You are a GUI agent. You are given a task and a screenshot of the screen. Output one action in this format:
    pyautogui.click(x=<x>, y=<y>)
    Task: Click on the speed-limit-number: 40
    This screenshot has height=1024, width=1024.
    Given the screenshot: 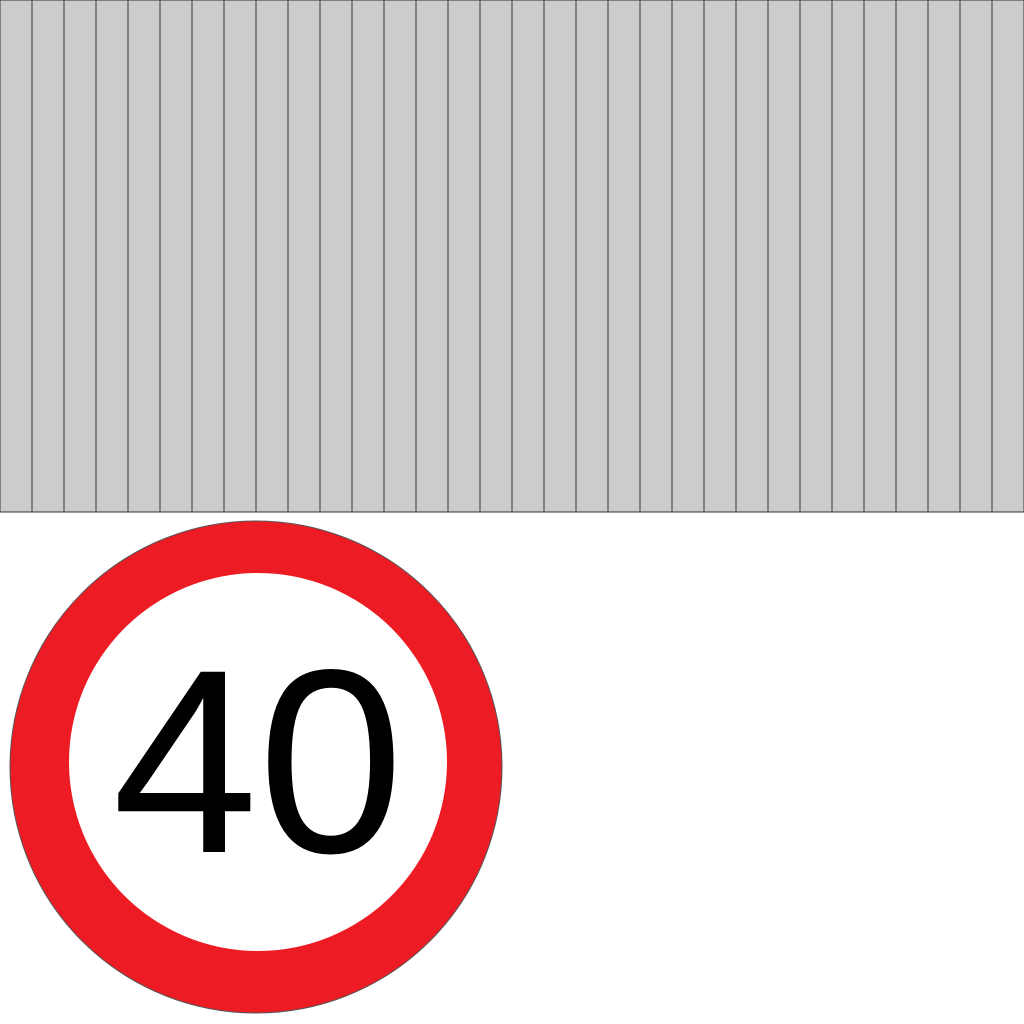 What is the action you would take?
    pyautogui.click(x=257, y=761)
    